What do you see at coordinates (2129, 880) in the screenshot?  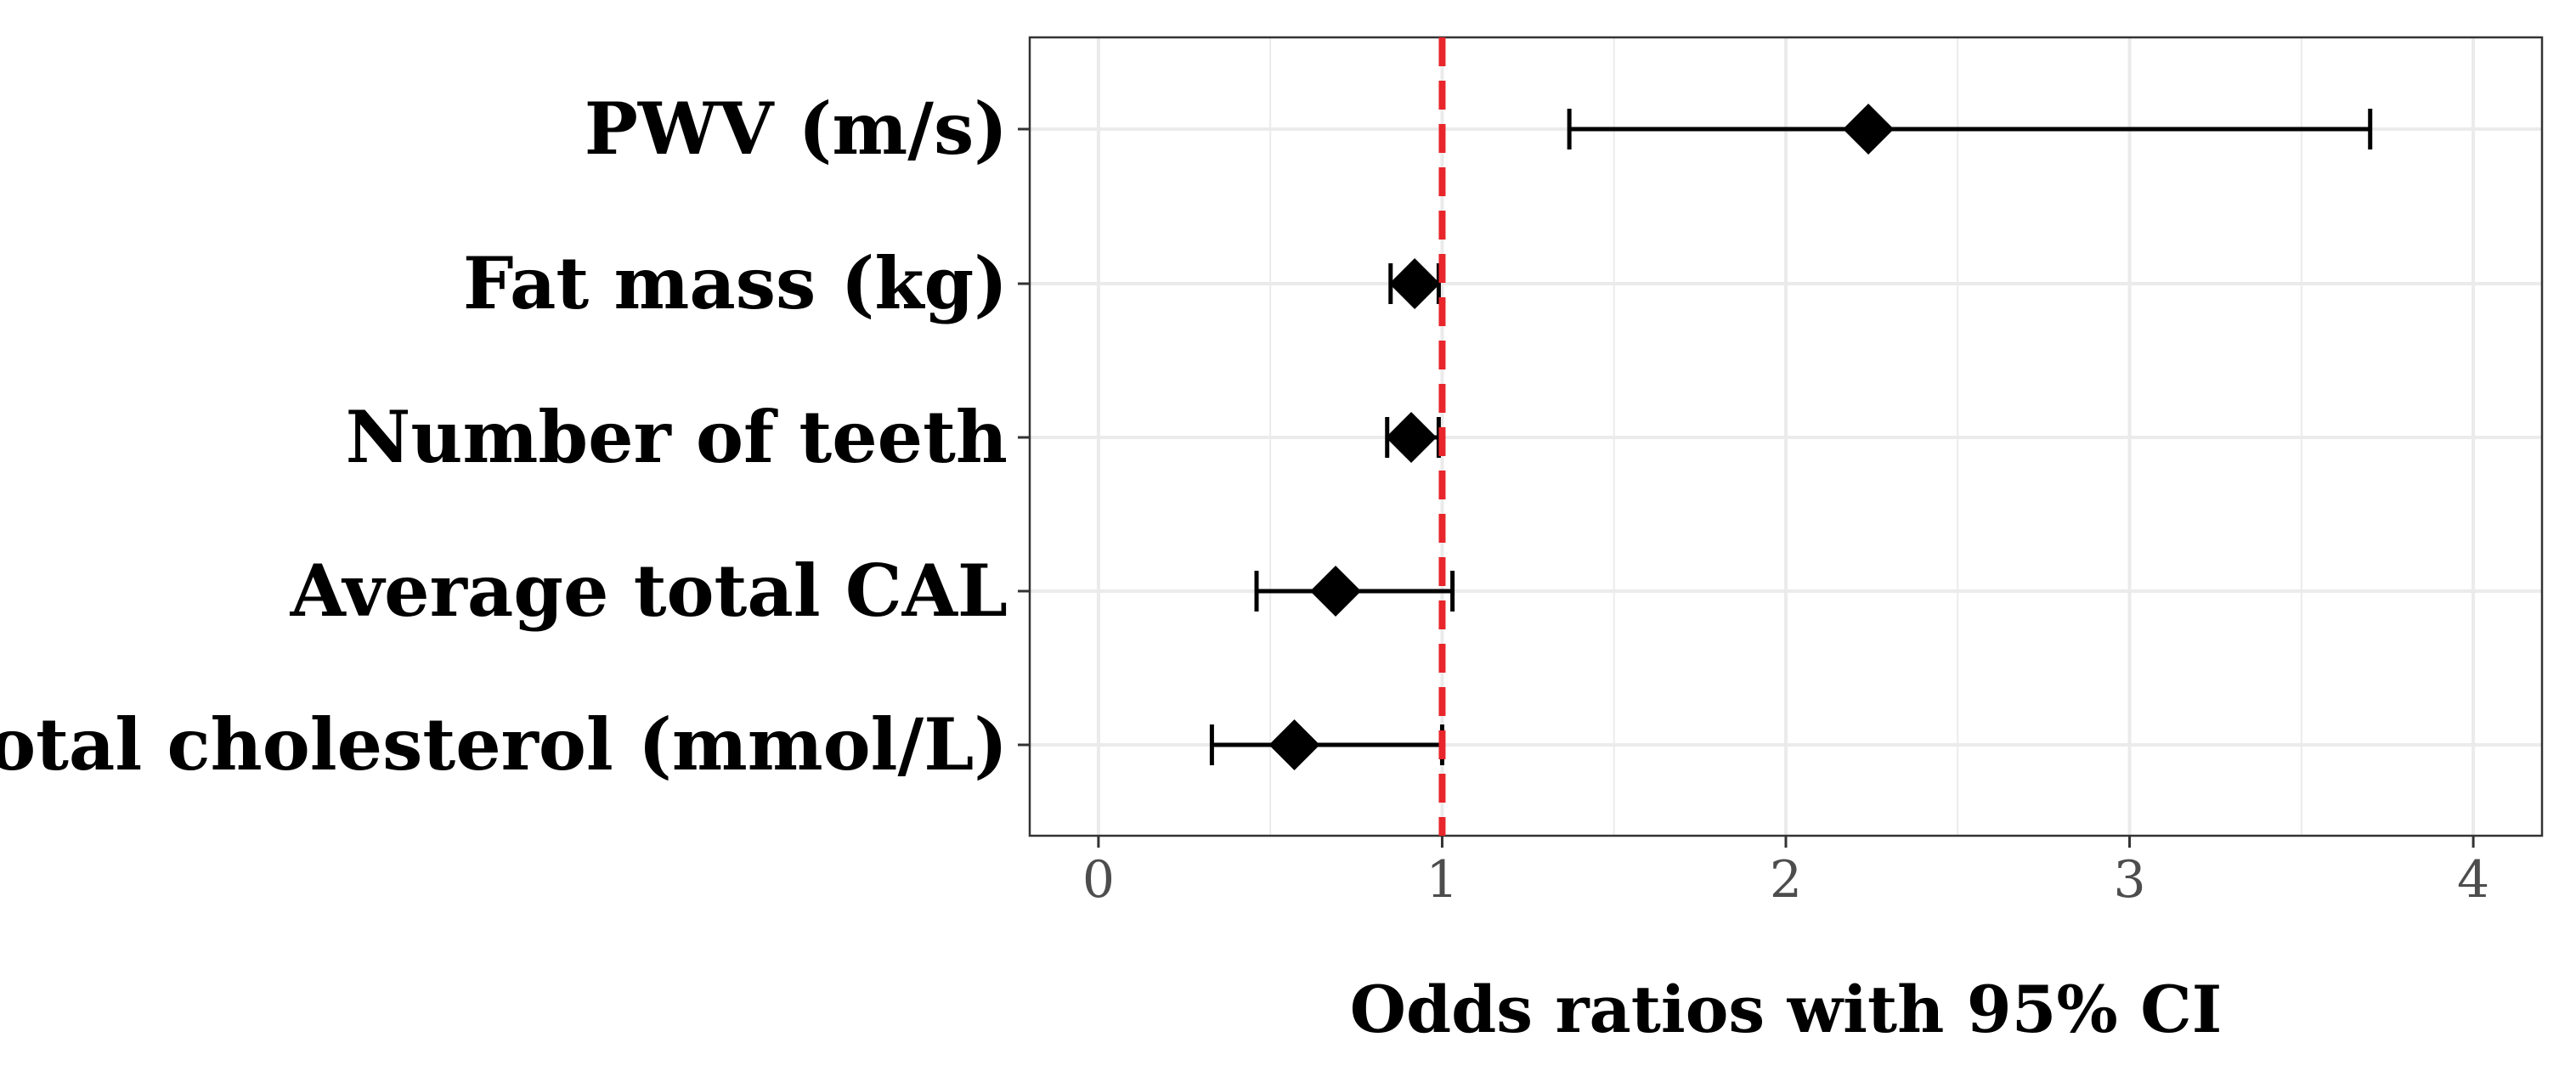 I see `x-tick-label: 3` at bounding box center [2129, 880].